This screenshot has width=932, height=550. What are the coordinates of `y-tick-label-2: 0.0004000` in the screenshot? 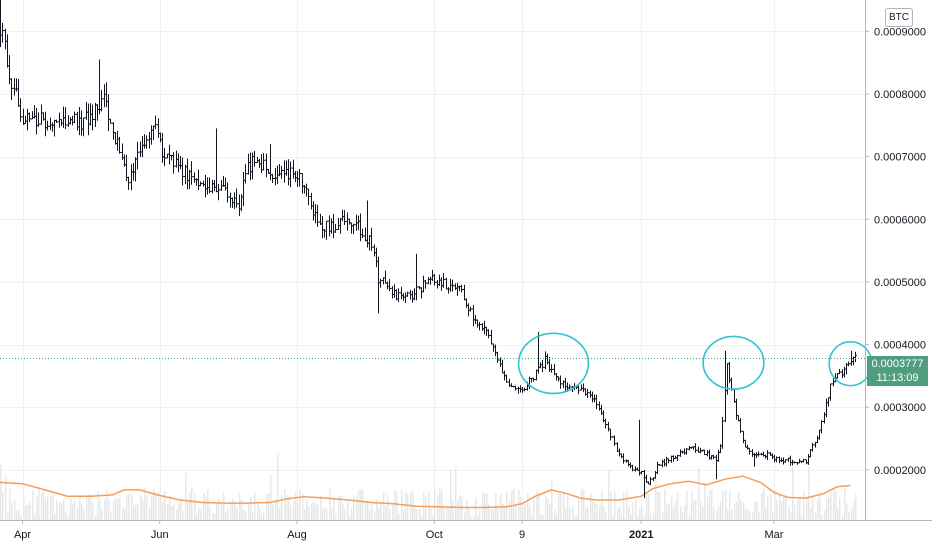 It's located at (900, 346).